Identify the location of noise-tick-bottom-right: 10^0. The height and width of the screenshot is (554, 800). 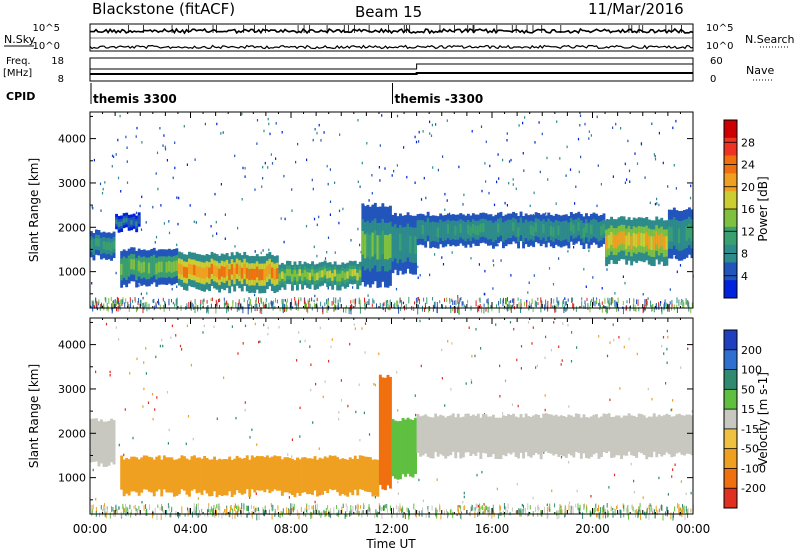
(719, 46).